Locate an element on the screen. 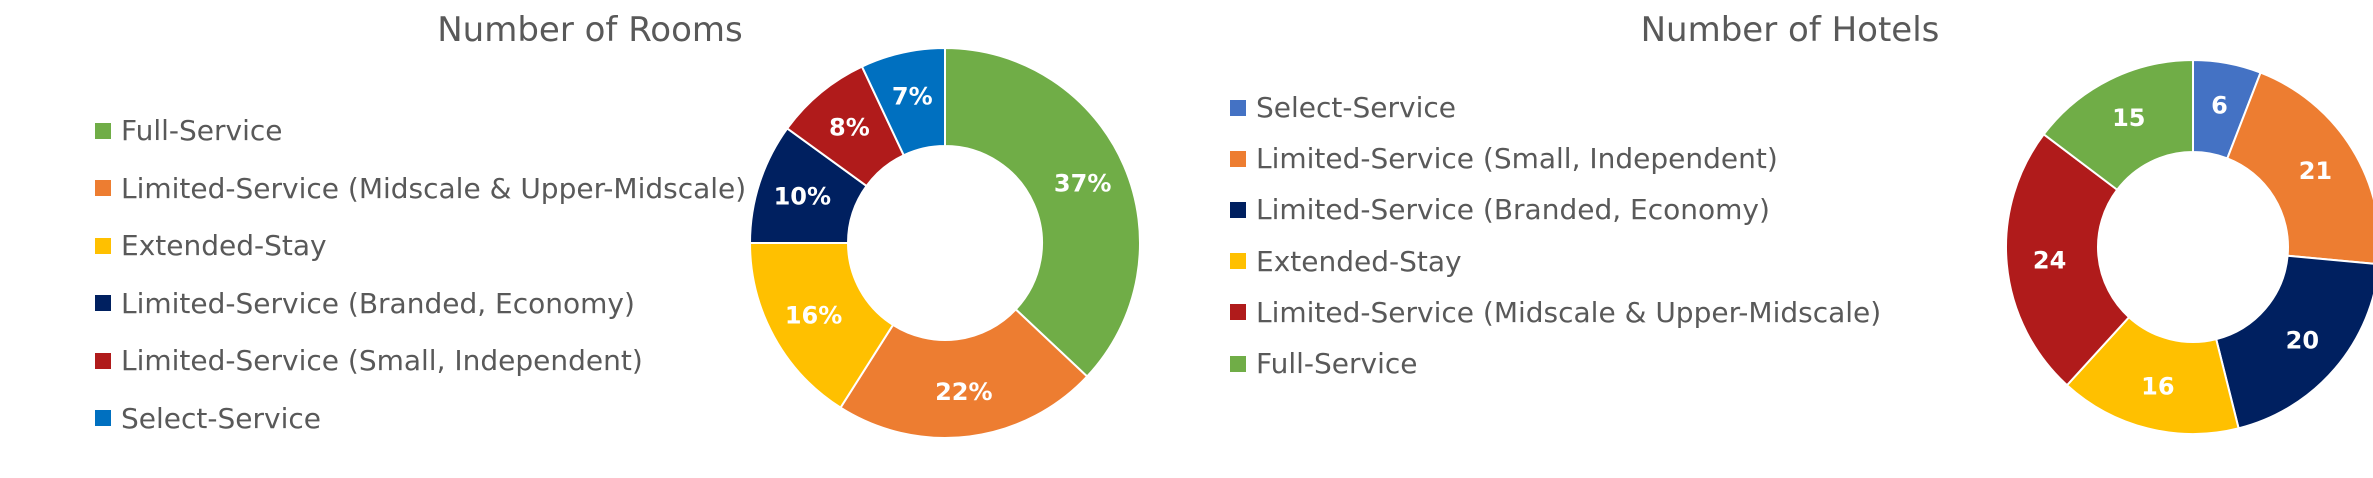 This screenshot has width=2373, height=478. rooms-legend-label: Limited-Service (Branded, Economy) is located at coordinates (378, 303).